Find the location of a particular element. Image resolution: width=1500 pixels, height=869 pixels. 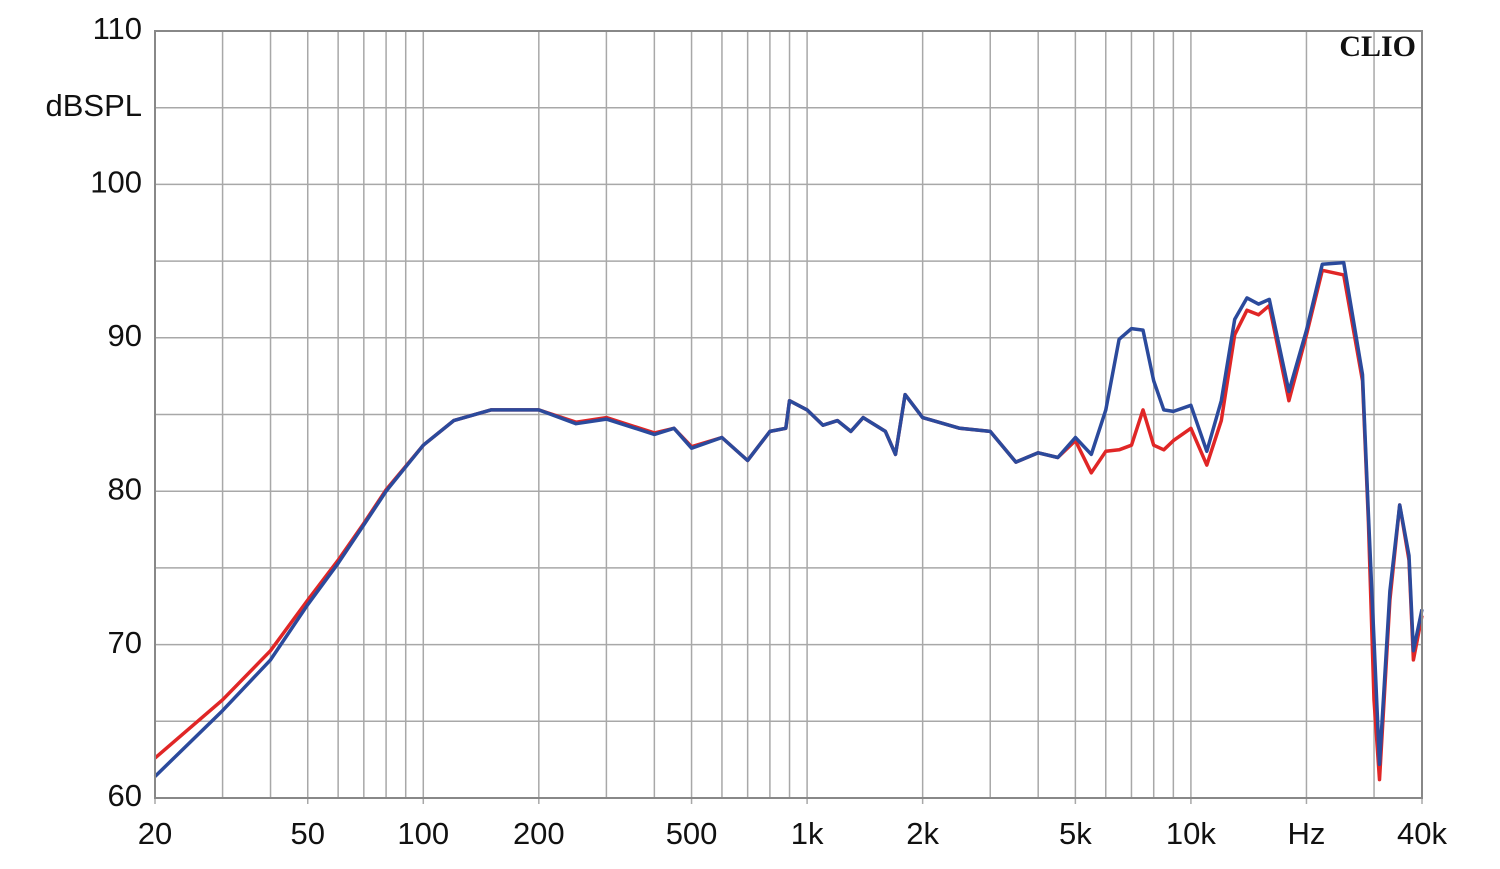

x-tick-label: 40k is located at coordinates (1422, 833).